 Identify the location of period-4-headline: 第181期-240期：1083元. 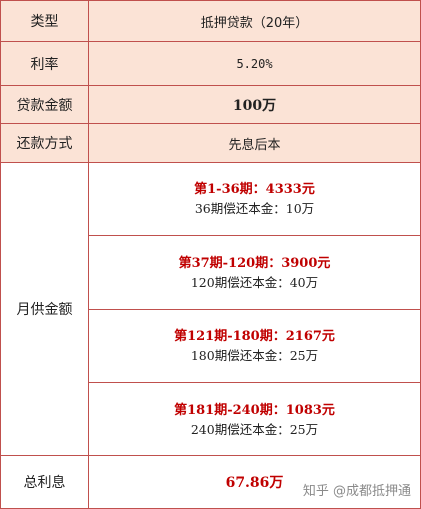
(254, 410).